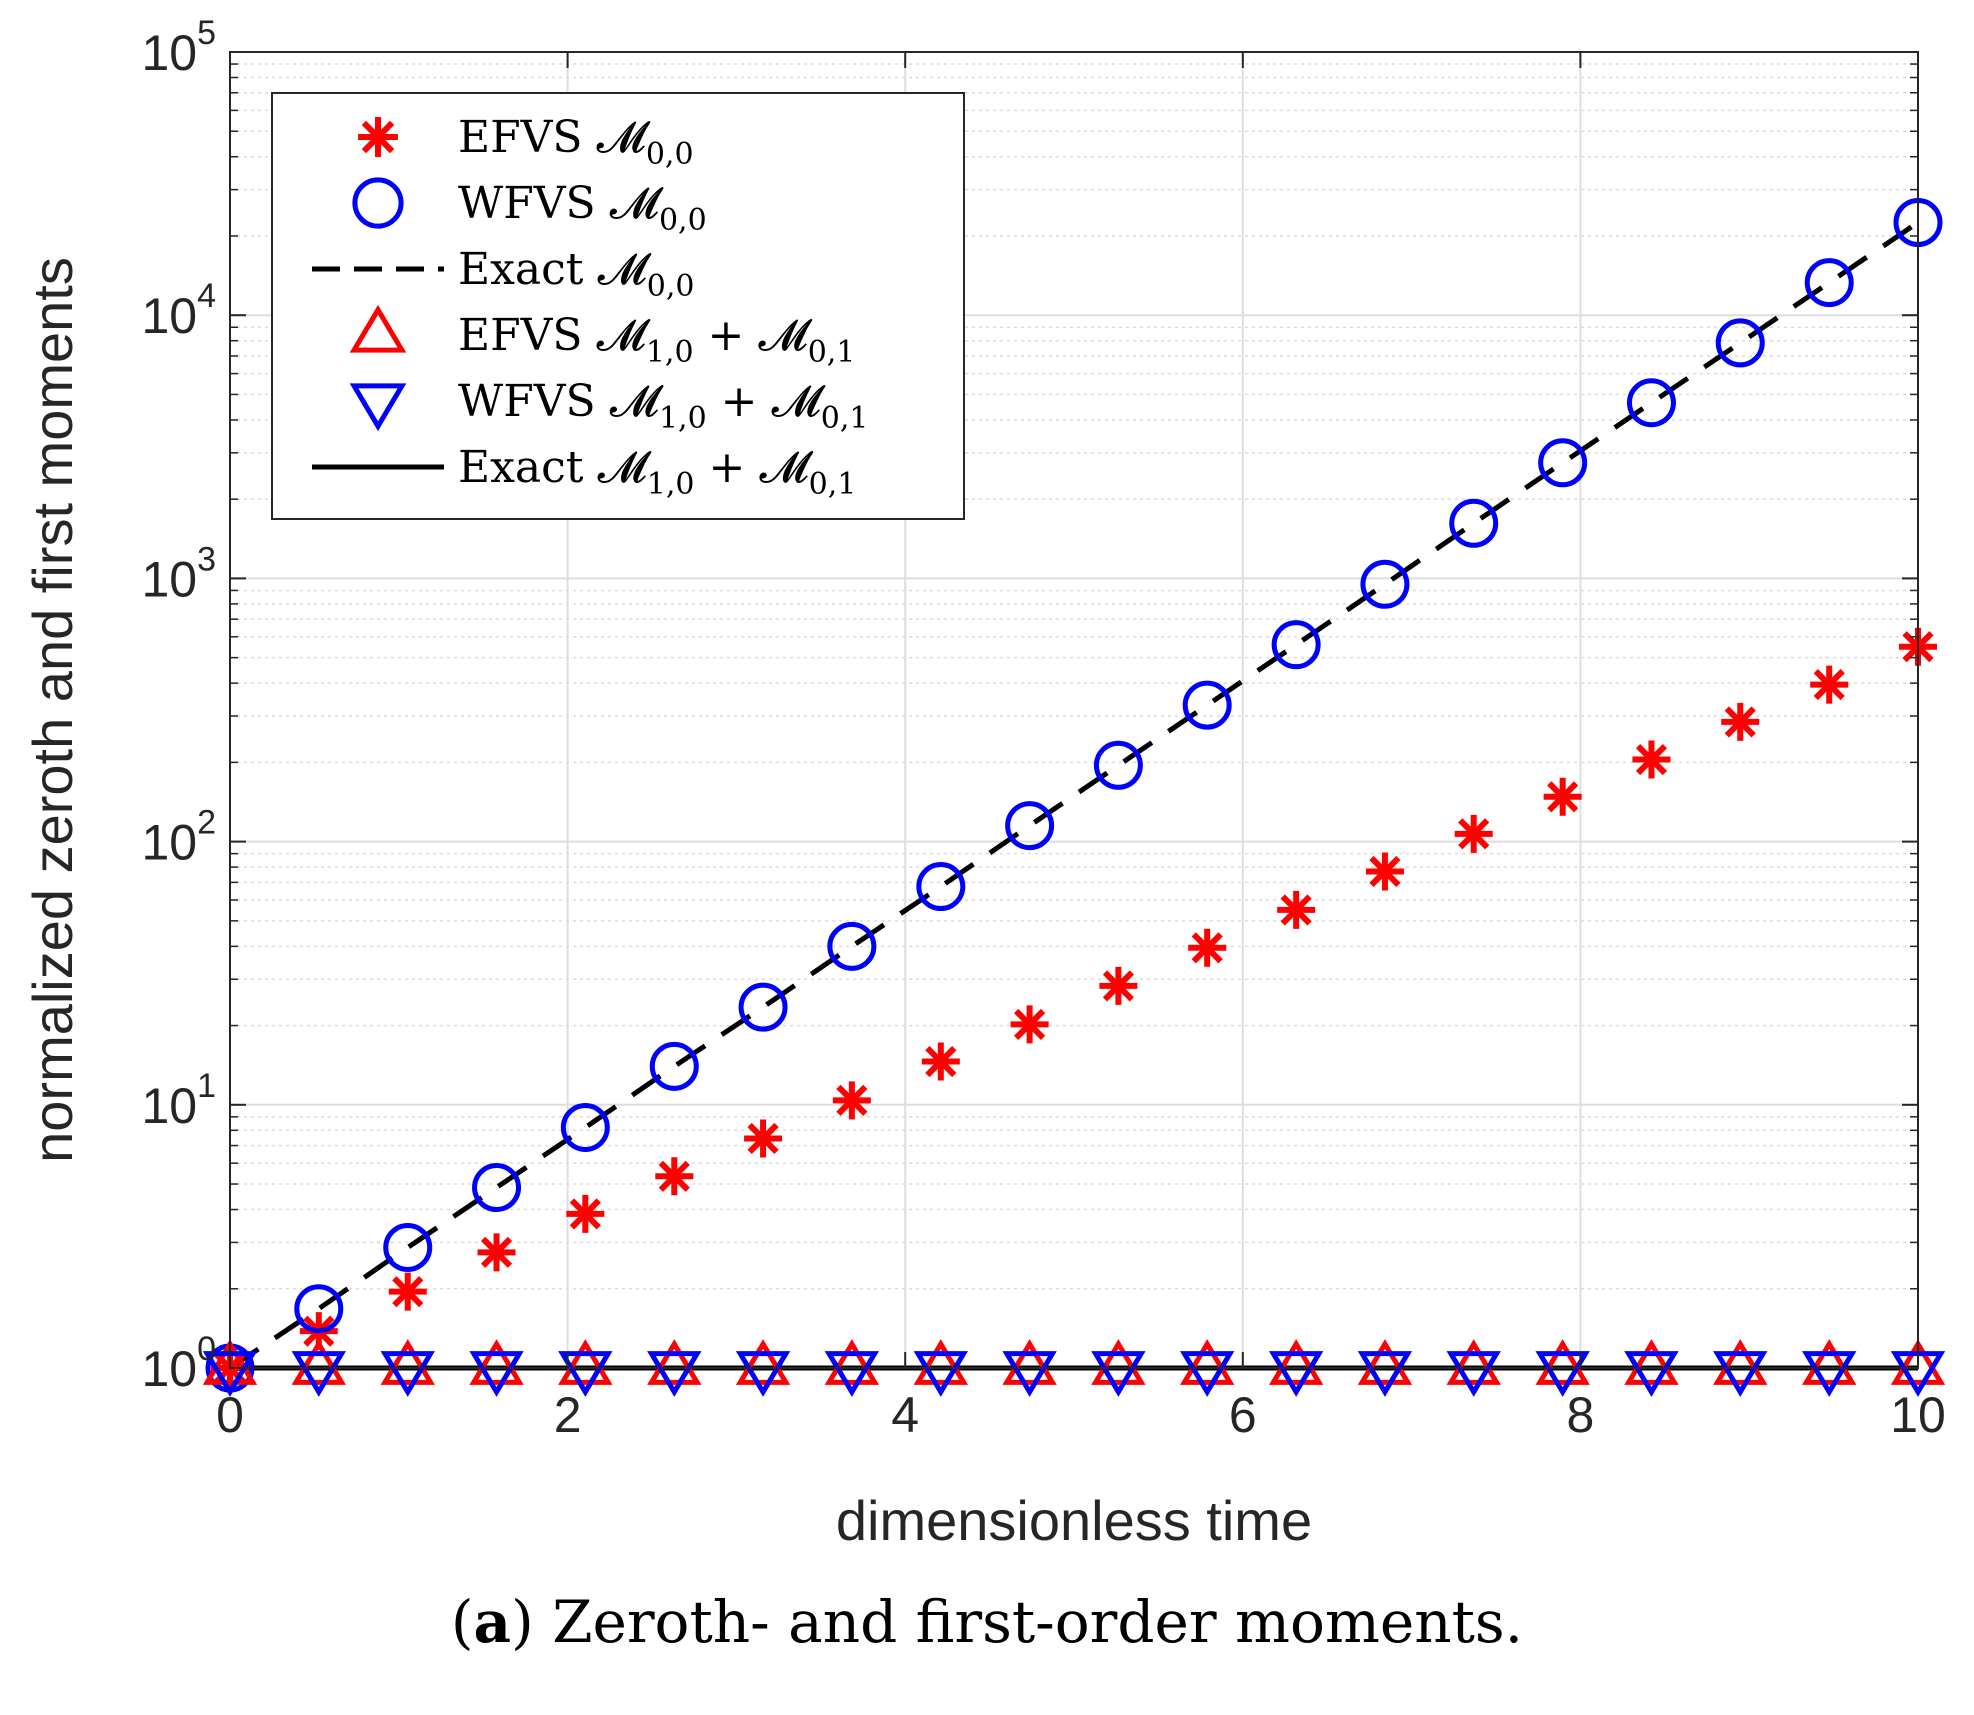  What do you see at coordinates (178, 573) in the screenshot?
I see `y-tick-label: 10³` at bounding box center [178, 573].